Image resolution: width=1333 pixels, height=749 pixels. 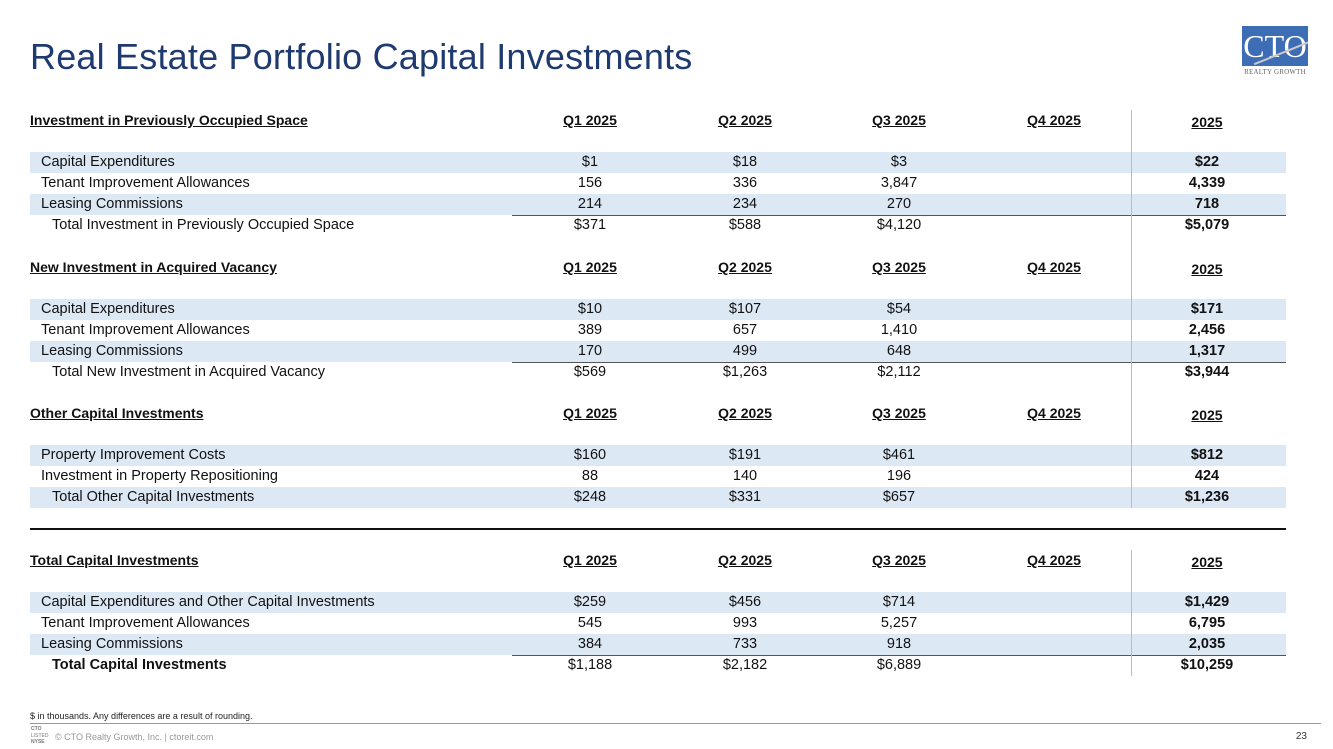 I want to click on cell-value: $18, so click(x=745, y=162).